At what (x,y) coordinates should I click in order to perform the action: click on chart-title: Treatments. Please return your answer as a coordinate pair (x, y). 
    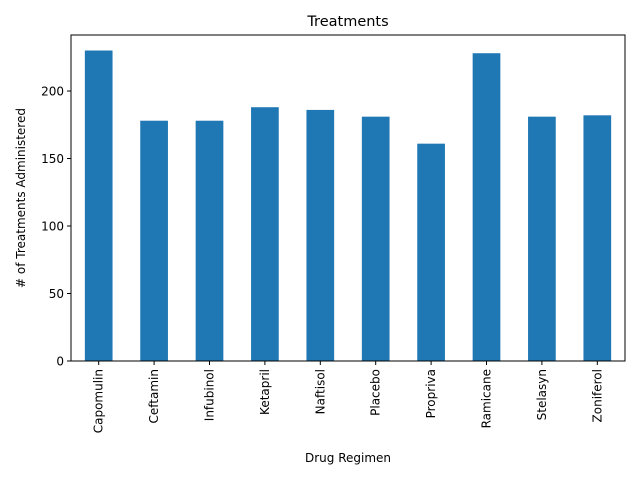
    Looking at the image, I should click on (347, 22).